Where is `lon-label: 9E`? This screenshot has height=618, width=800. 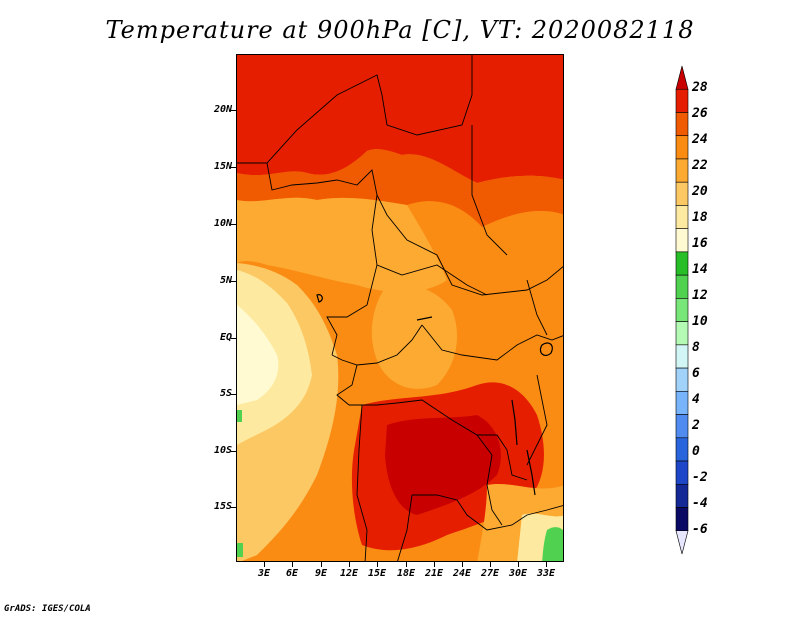
lon-label: 9E is located at coordinates (321, 573).